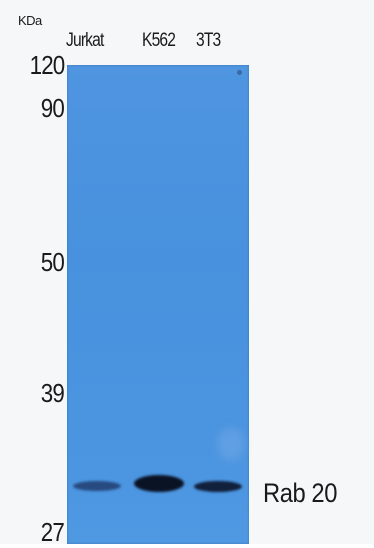 The height and width of the screenshot is (548, 374). Describe the element at coordinates (159, 483) in the screenshot. I see `band-k562` at that location.